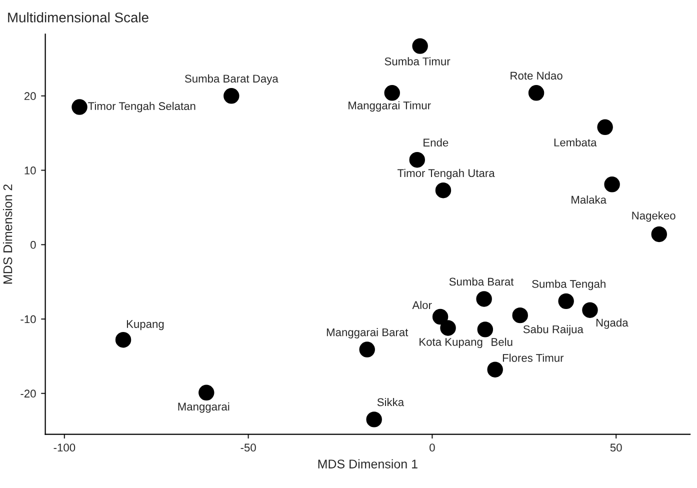  What do you see at coordinates (390, 402) in the screenshot?
I see `annotation: Sikka` at bounding box center [390, 402].